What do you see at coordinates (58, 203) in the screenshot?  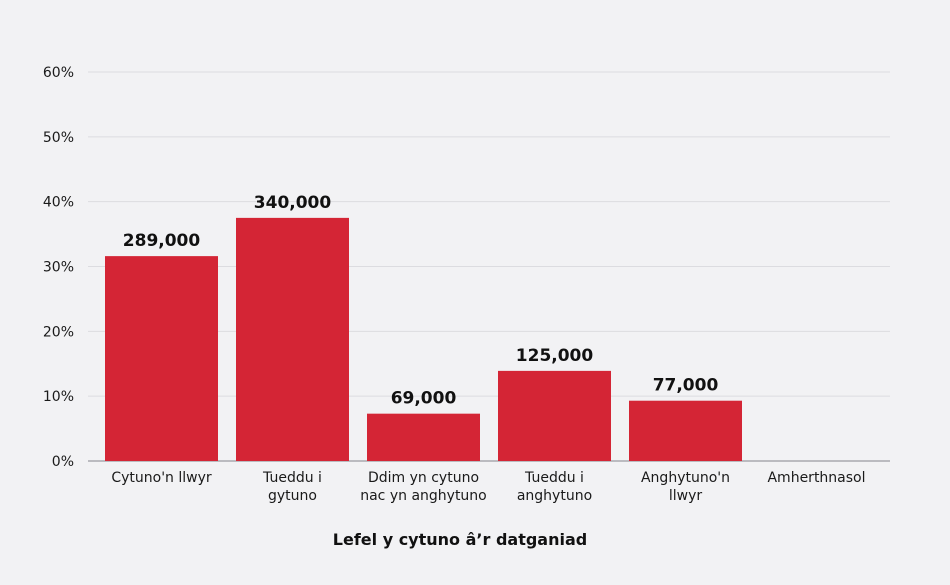 I see `y-tick-label: 40%` at bounding box center [58, 203].